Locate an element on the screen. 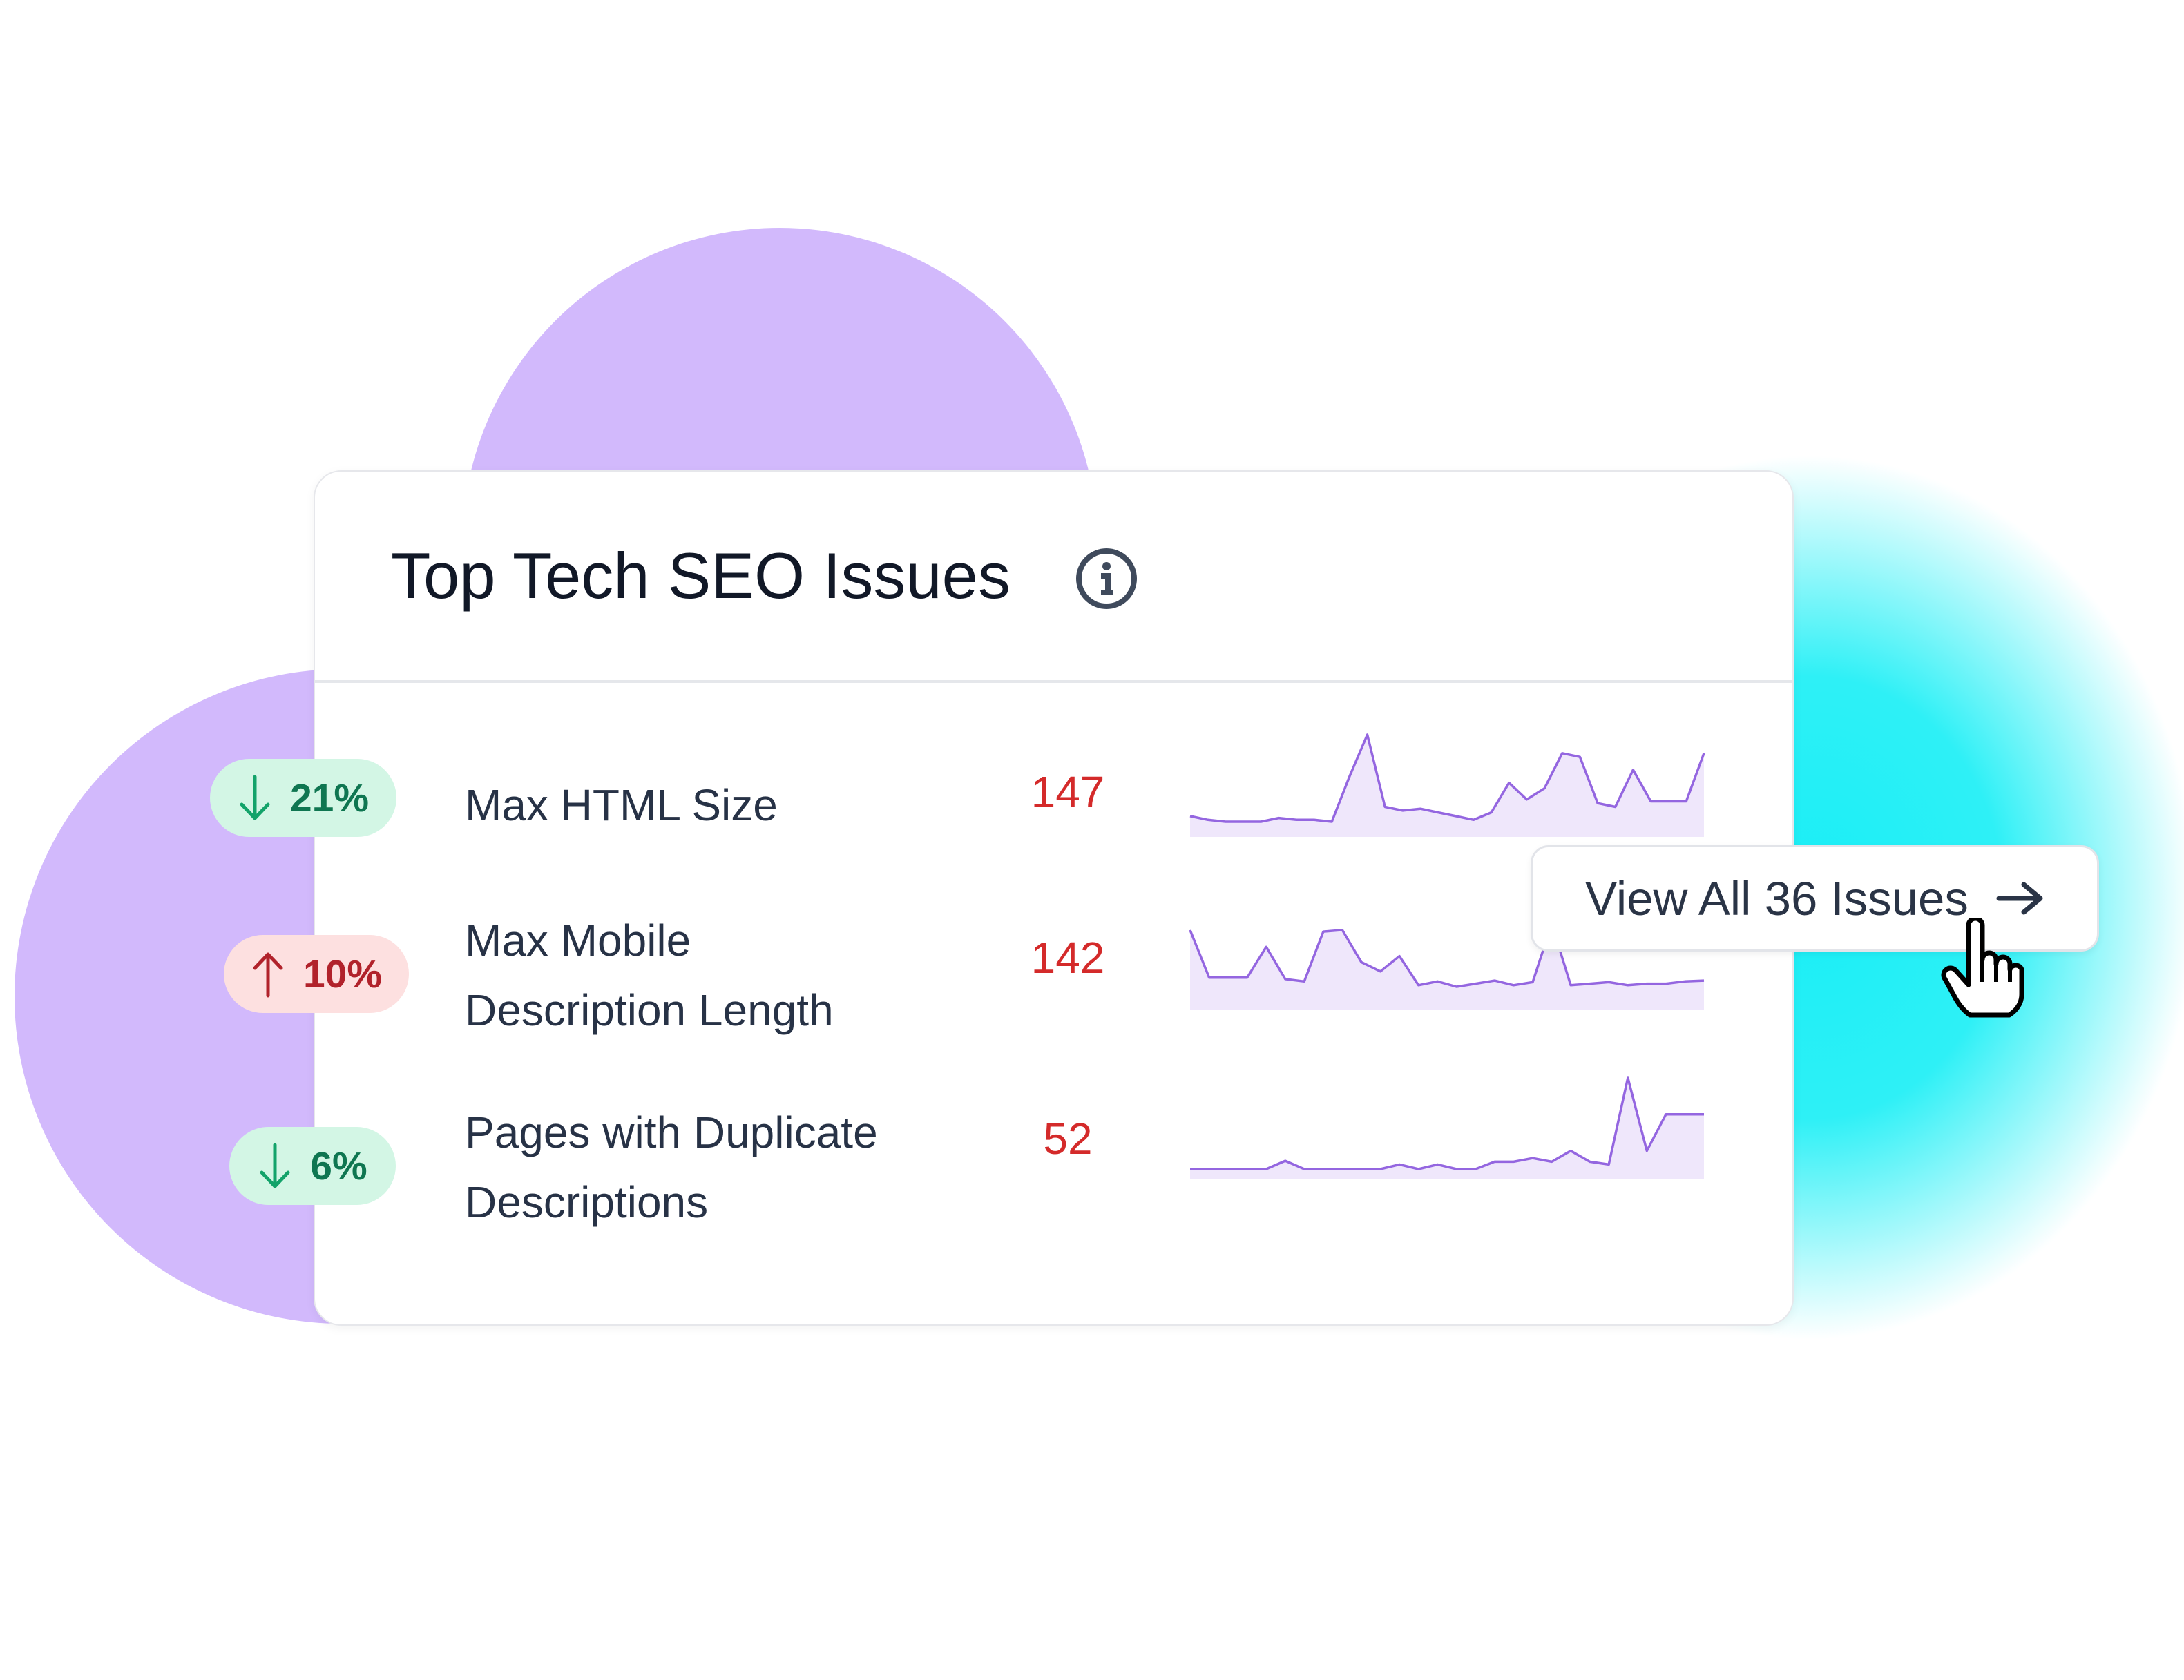  info-icon is located at coordinates (1106, 578).